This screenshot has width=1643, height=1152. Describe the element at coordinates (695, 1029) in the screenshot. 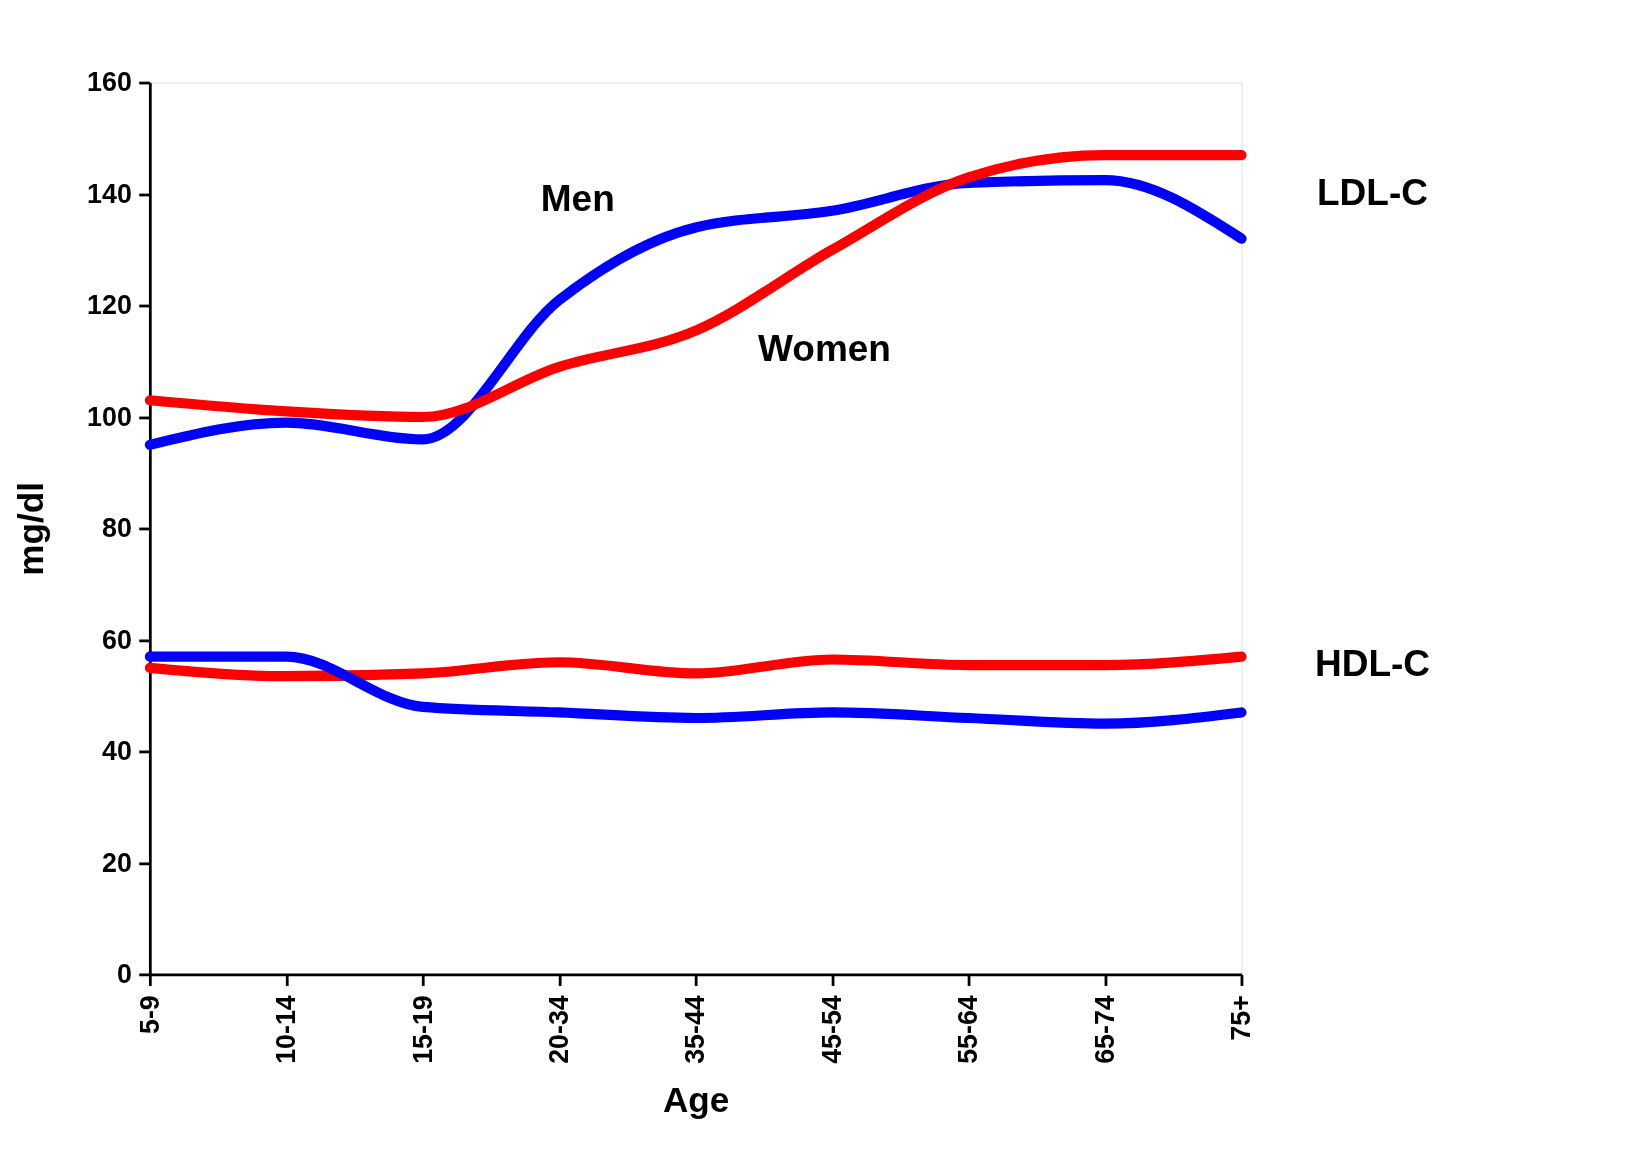

I see `x-tick-label: 35-44` at that location.